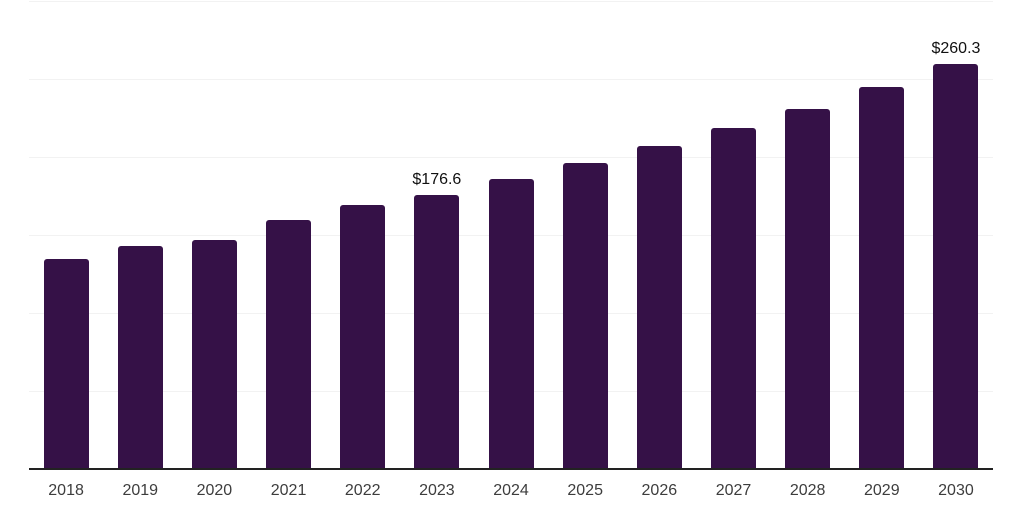 This screenshot has height=512, width=1024. I want to click on bar-2021, so click(289, 344).